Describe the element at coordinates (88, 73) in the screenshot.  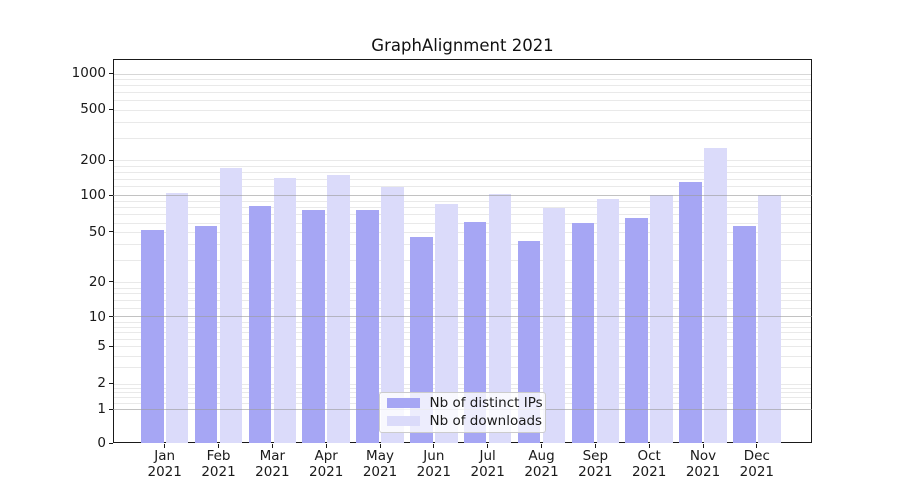
I see `y-axis-tick-label: 1000` at that location.